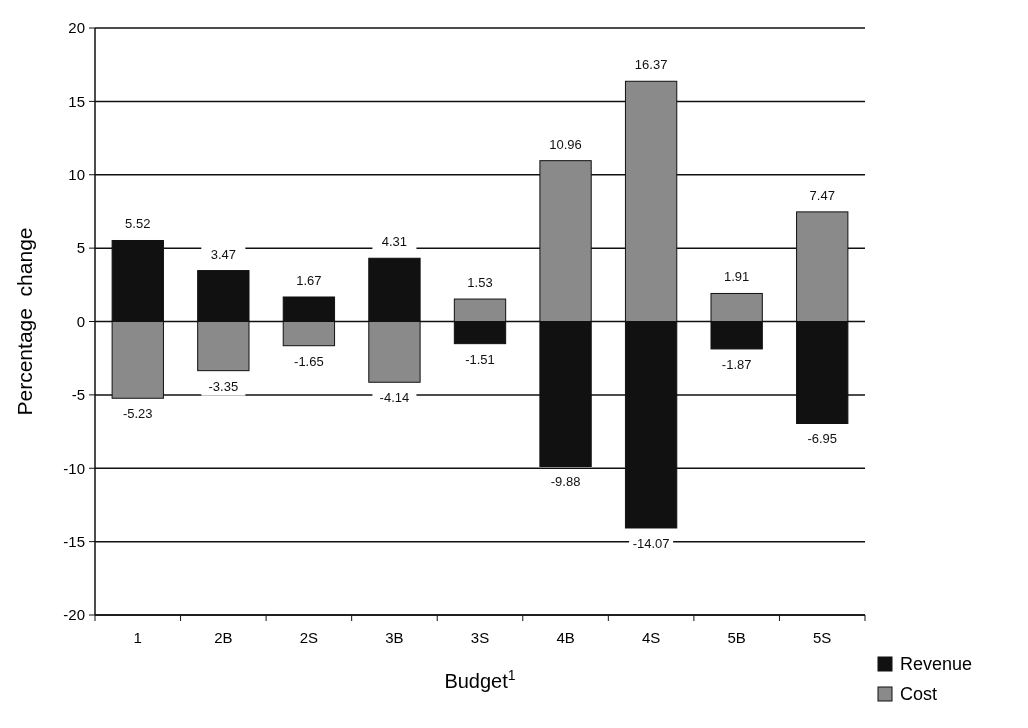 This screenshot has width=1028, height=728. I want to click on x-tick-label: 1, so click(137, 637).